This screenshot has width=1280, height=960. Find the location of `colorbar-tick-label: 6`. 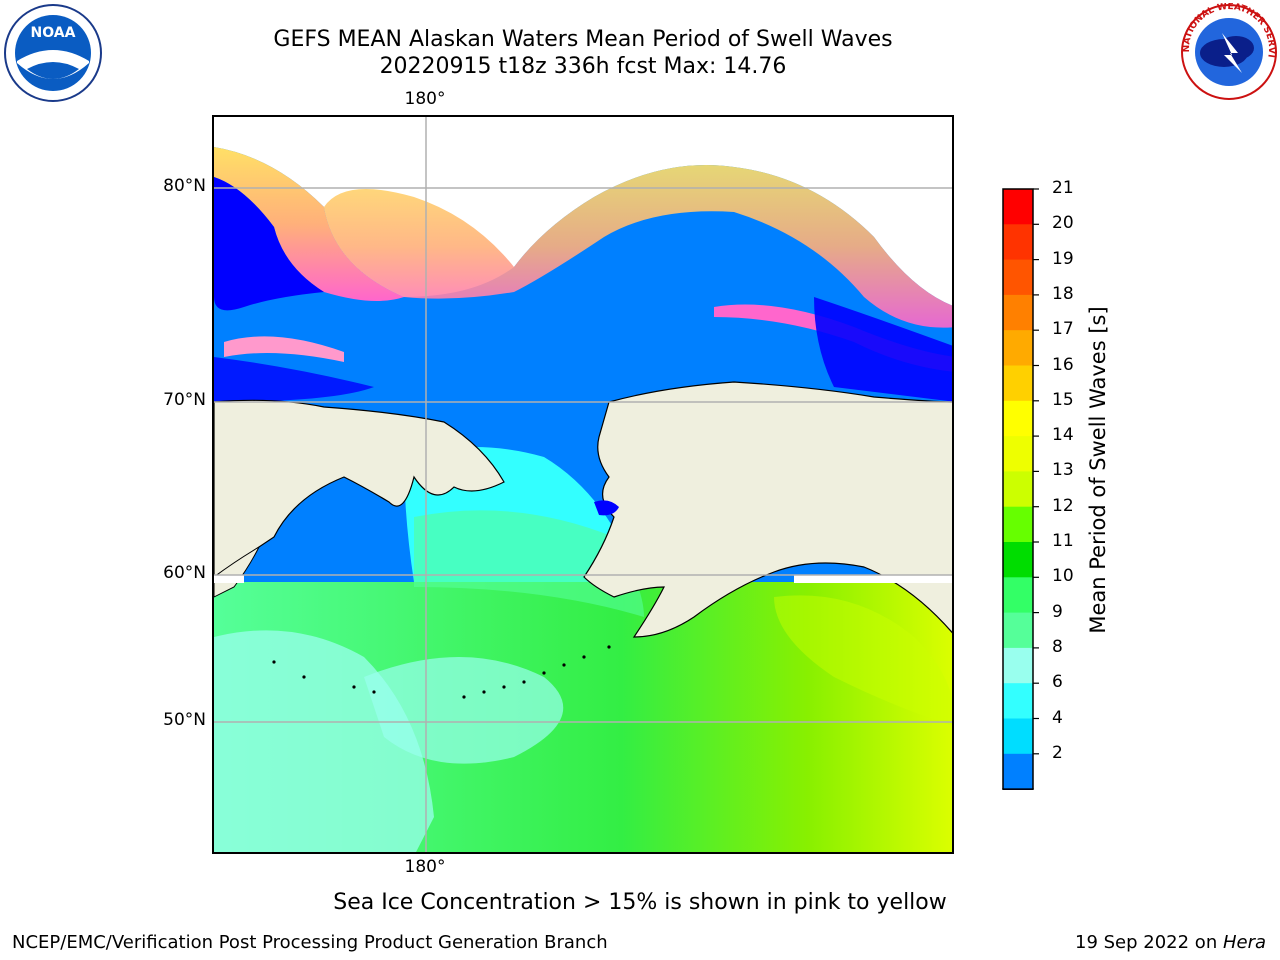

colorbar-tick-label: 6 is located at coordinates (1057, 682).